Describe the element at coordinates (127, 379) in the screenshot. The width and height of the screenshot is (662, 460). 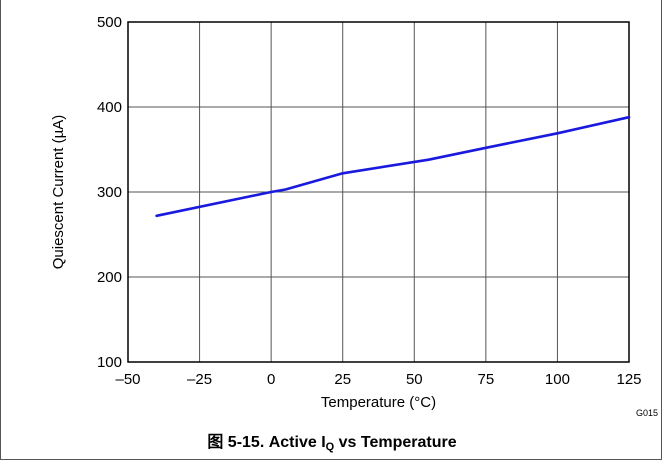
I see `x-tick-label: –50` at that location.